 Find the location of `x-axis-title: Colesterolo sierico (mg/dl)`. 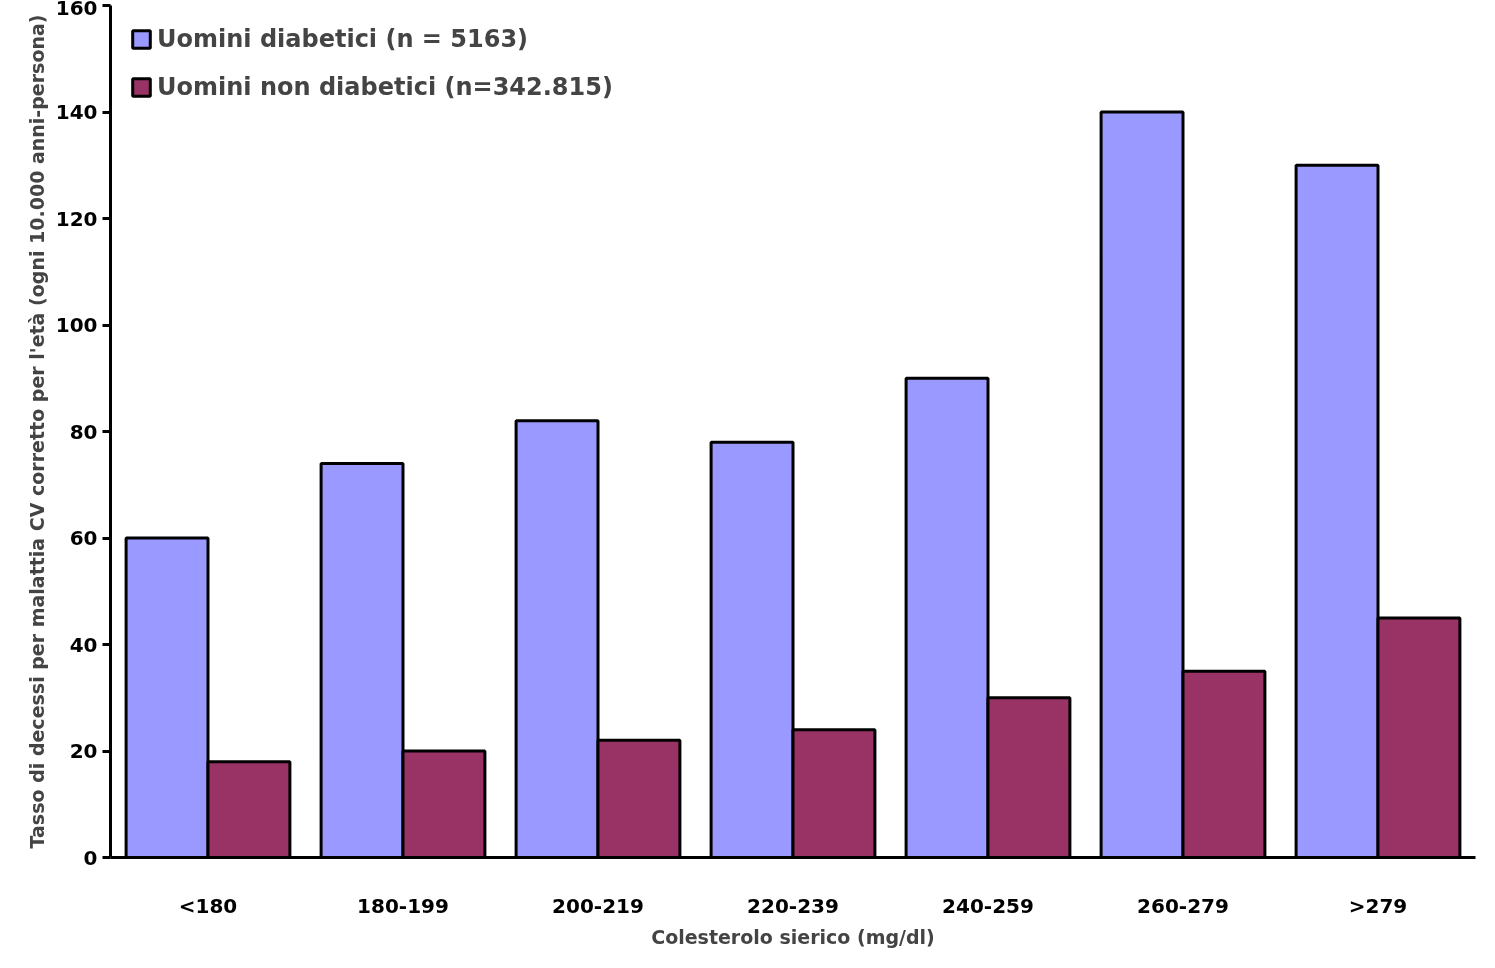

x-axis-title: Colesterolo sierico (mg/dl) is located at coordinates (793, 936).